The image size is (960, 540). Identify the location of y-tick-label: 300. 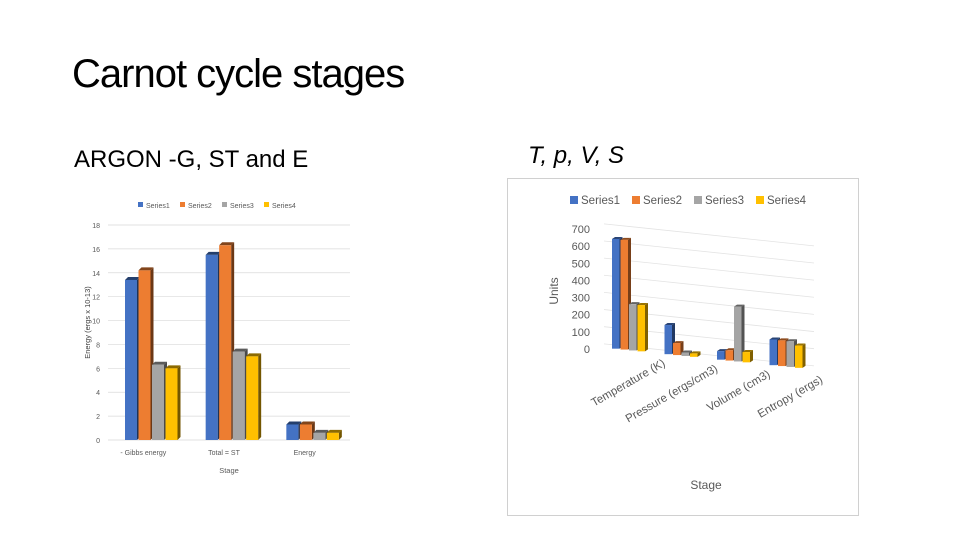
(581, 299).